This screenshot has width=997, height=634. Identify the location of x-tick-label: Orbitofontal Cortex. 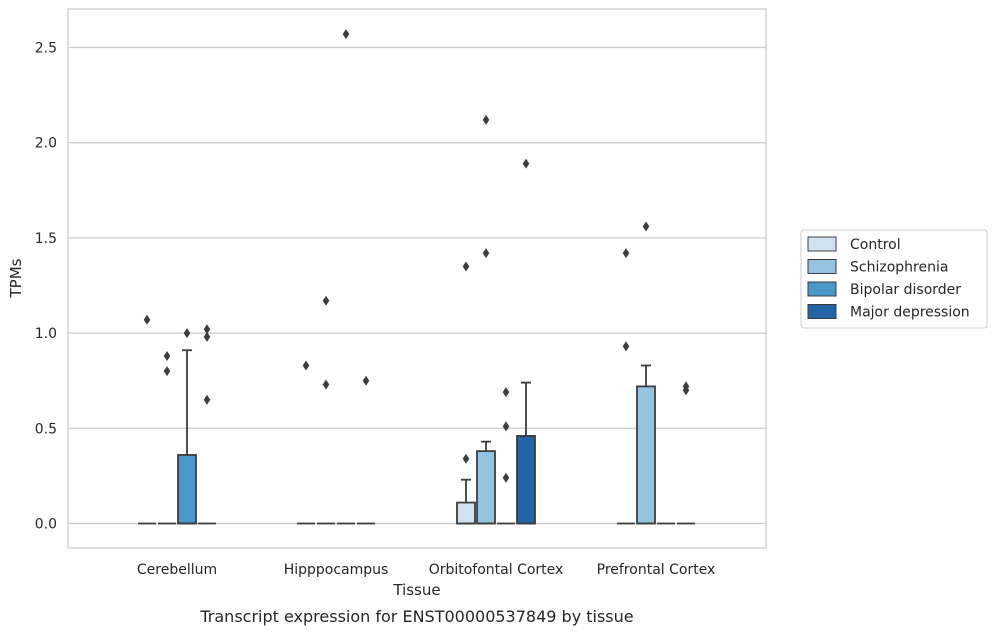
(496, 570).